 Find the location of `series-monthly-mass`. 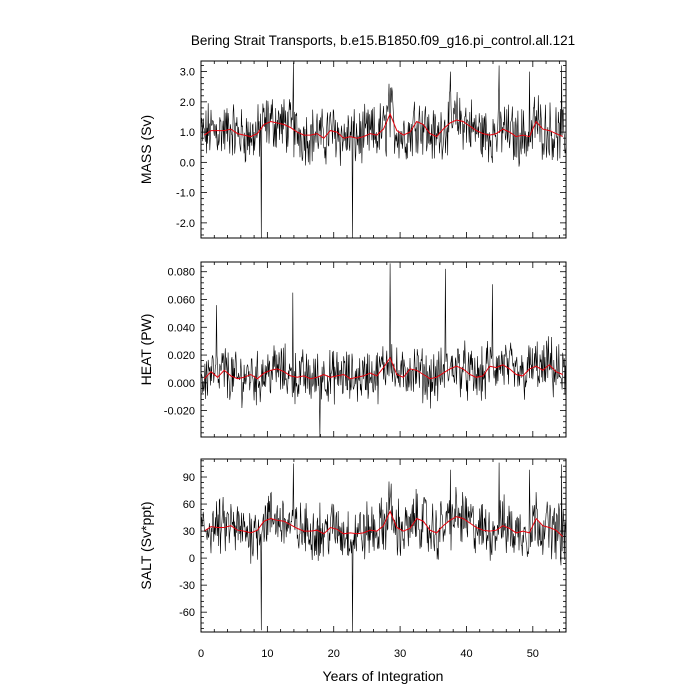

series-monthly-mass is located at coordinates (383, 150).